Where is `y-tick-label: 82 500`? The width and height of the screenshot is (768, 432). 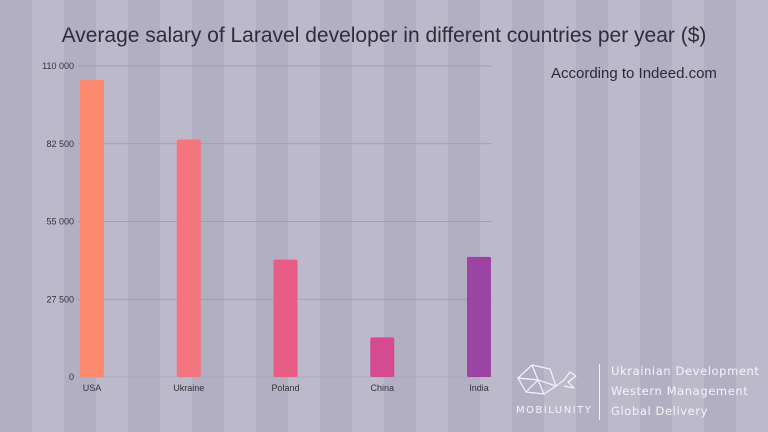 y-tick-label: 82 500 is located at coordinates (60, 144).